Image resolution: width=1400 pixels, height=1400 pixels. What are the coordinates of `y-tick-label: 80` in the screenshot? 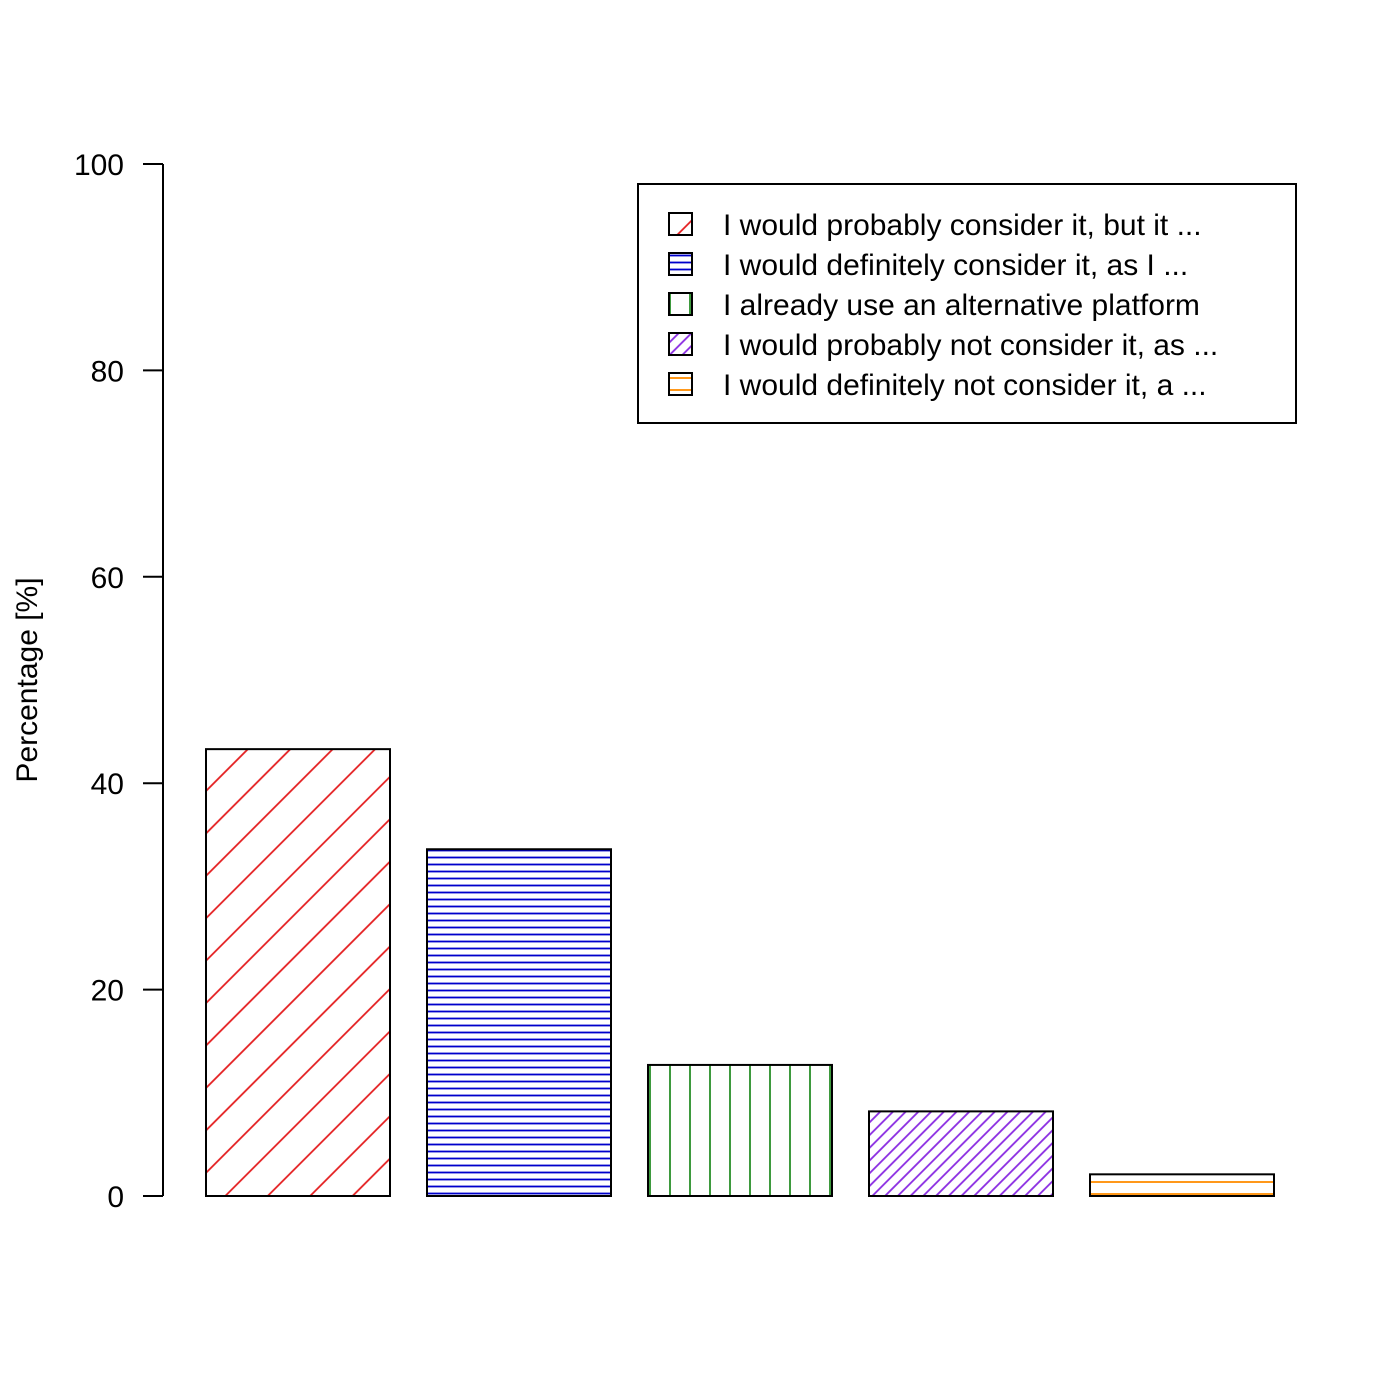 It's located at (107, 371).